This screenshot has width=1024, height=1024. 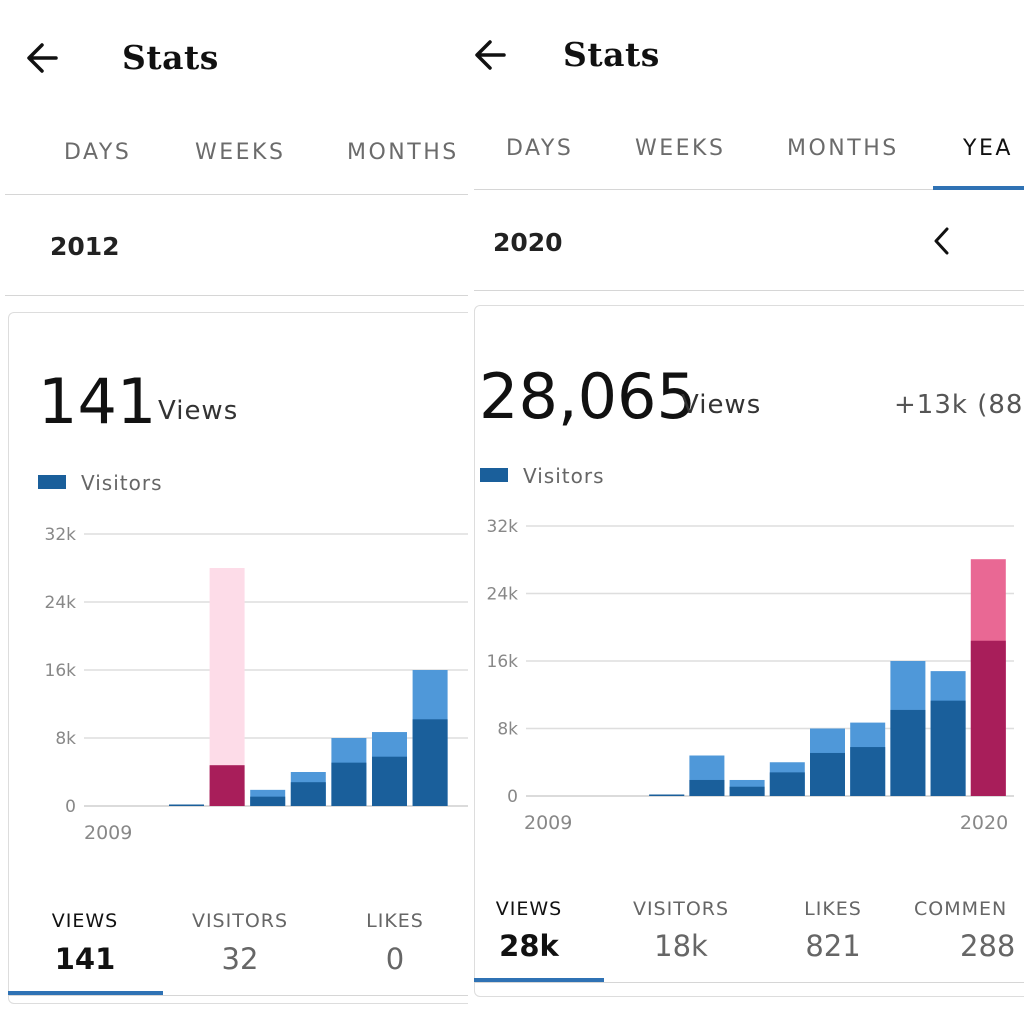 I want to click on period-label: 2020, so click(x=528, y=242).